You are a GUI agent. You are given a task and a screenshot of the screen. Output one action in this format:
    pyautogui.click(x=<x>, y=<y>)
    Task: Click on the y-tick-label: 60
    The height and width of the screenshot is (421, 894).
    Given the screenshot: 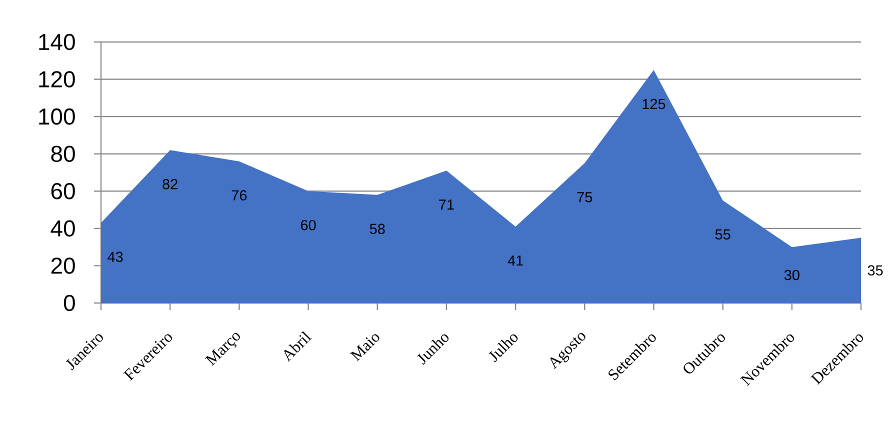 What is the action you would take?
    pyautogui.click(x=63, y=191)
    